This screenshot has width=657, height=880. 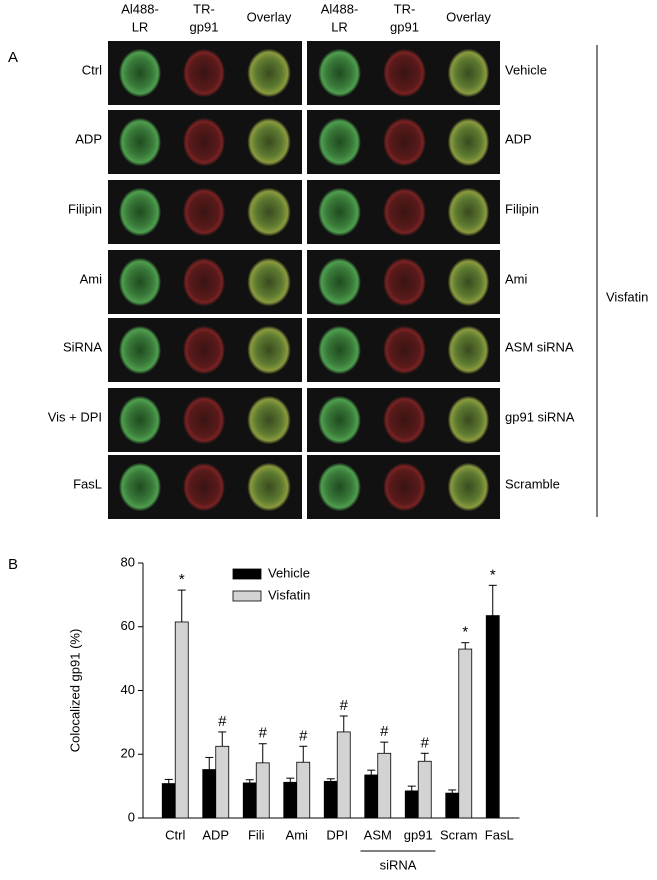 What do you see at coordinates (87, 483) in the screenshot?
I see `row-label: FasL` at bounding box center [87, 483].